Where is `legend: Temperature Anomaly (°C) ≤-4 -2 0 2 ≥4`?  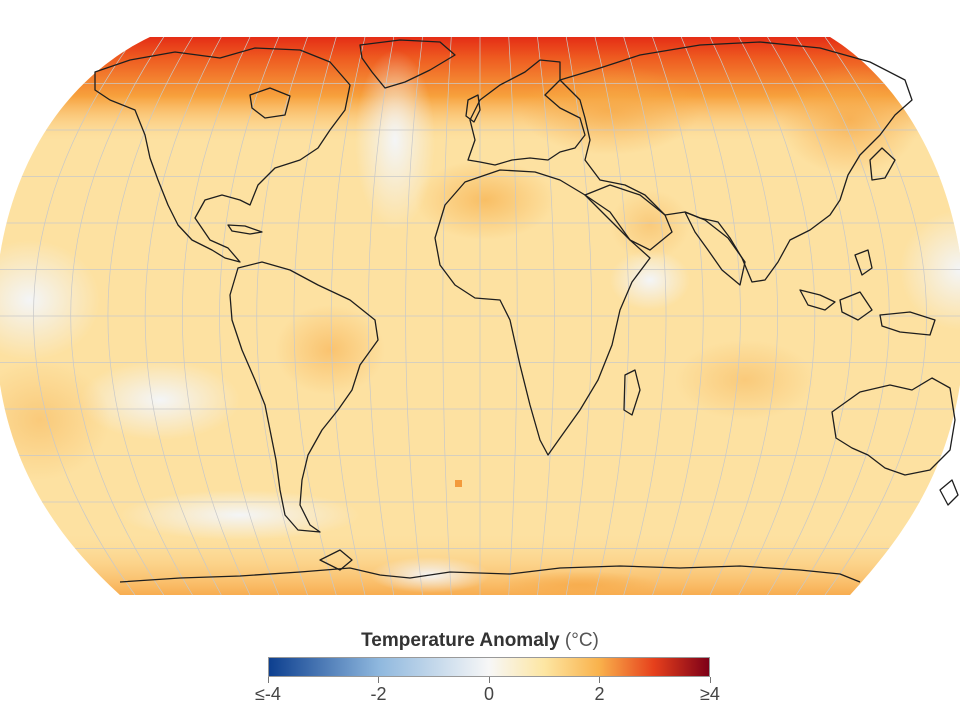
legend: Temperature Anomaly (°C) ≤-4 -2 0 2 ≥4 is located at coordinates (480, 670).